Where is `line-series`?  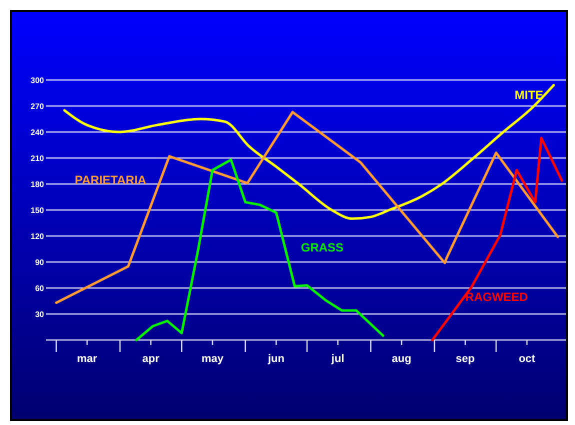 line-series is located at coordinates (497, 239).